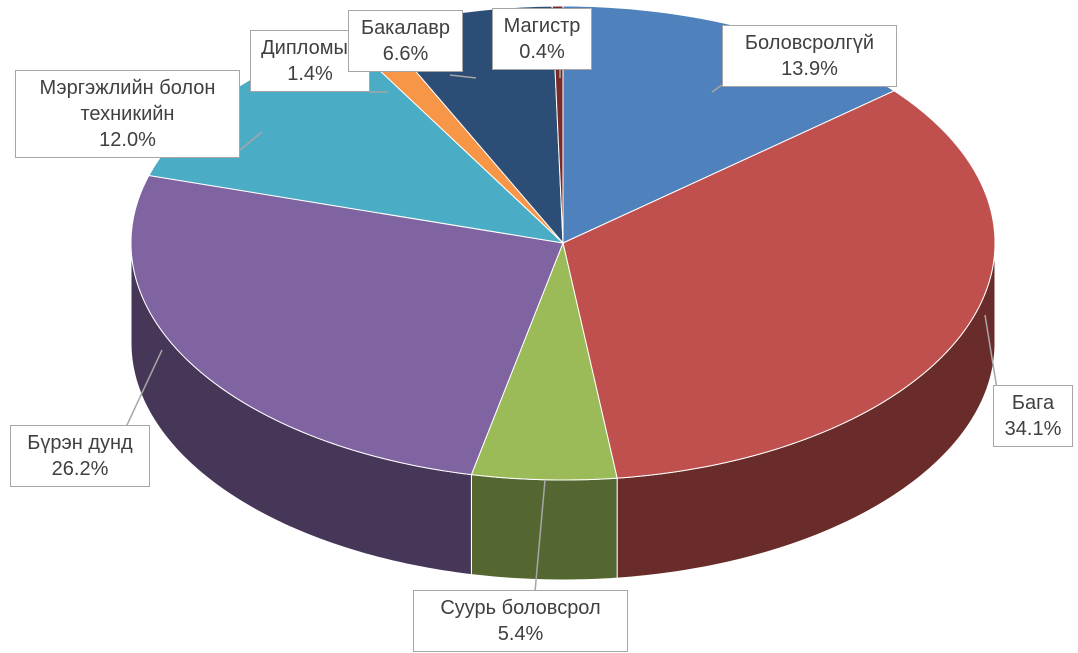 The width and height of the screenshot is (1078, 653). Describe the element at coordinates (127, 140) in the screenshot. I see `value-label: 12.0%` at that location.